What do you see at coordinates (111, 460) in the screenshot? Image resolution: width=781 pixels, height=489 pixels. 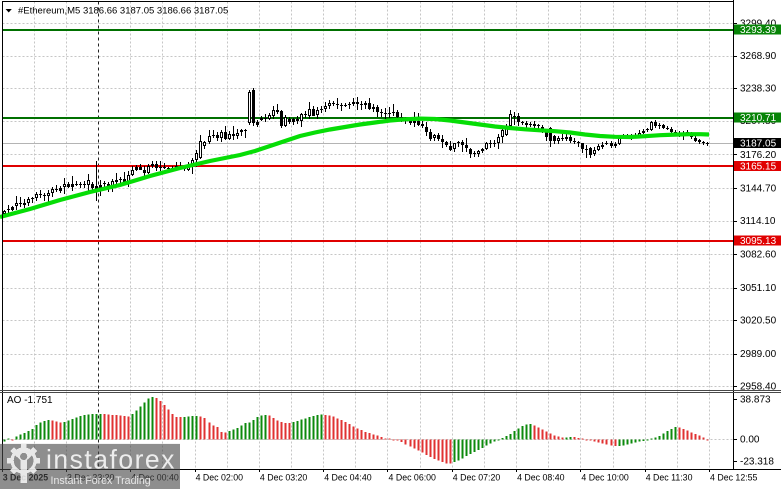 I see `svg-text: instaforex` at bounding box center [111, 460].